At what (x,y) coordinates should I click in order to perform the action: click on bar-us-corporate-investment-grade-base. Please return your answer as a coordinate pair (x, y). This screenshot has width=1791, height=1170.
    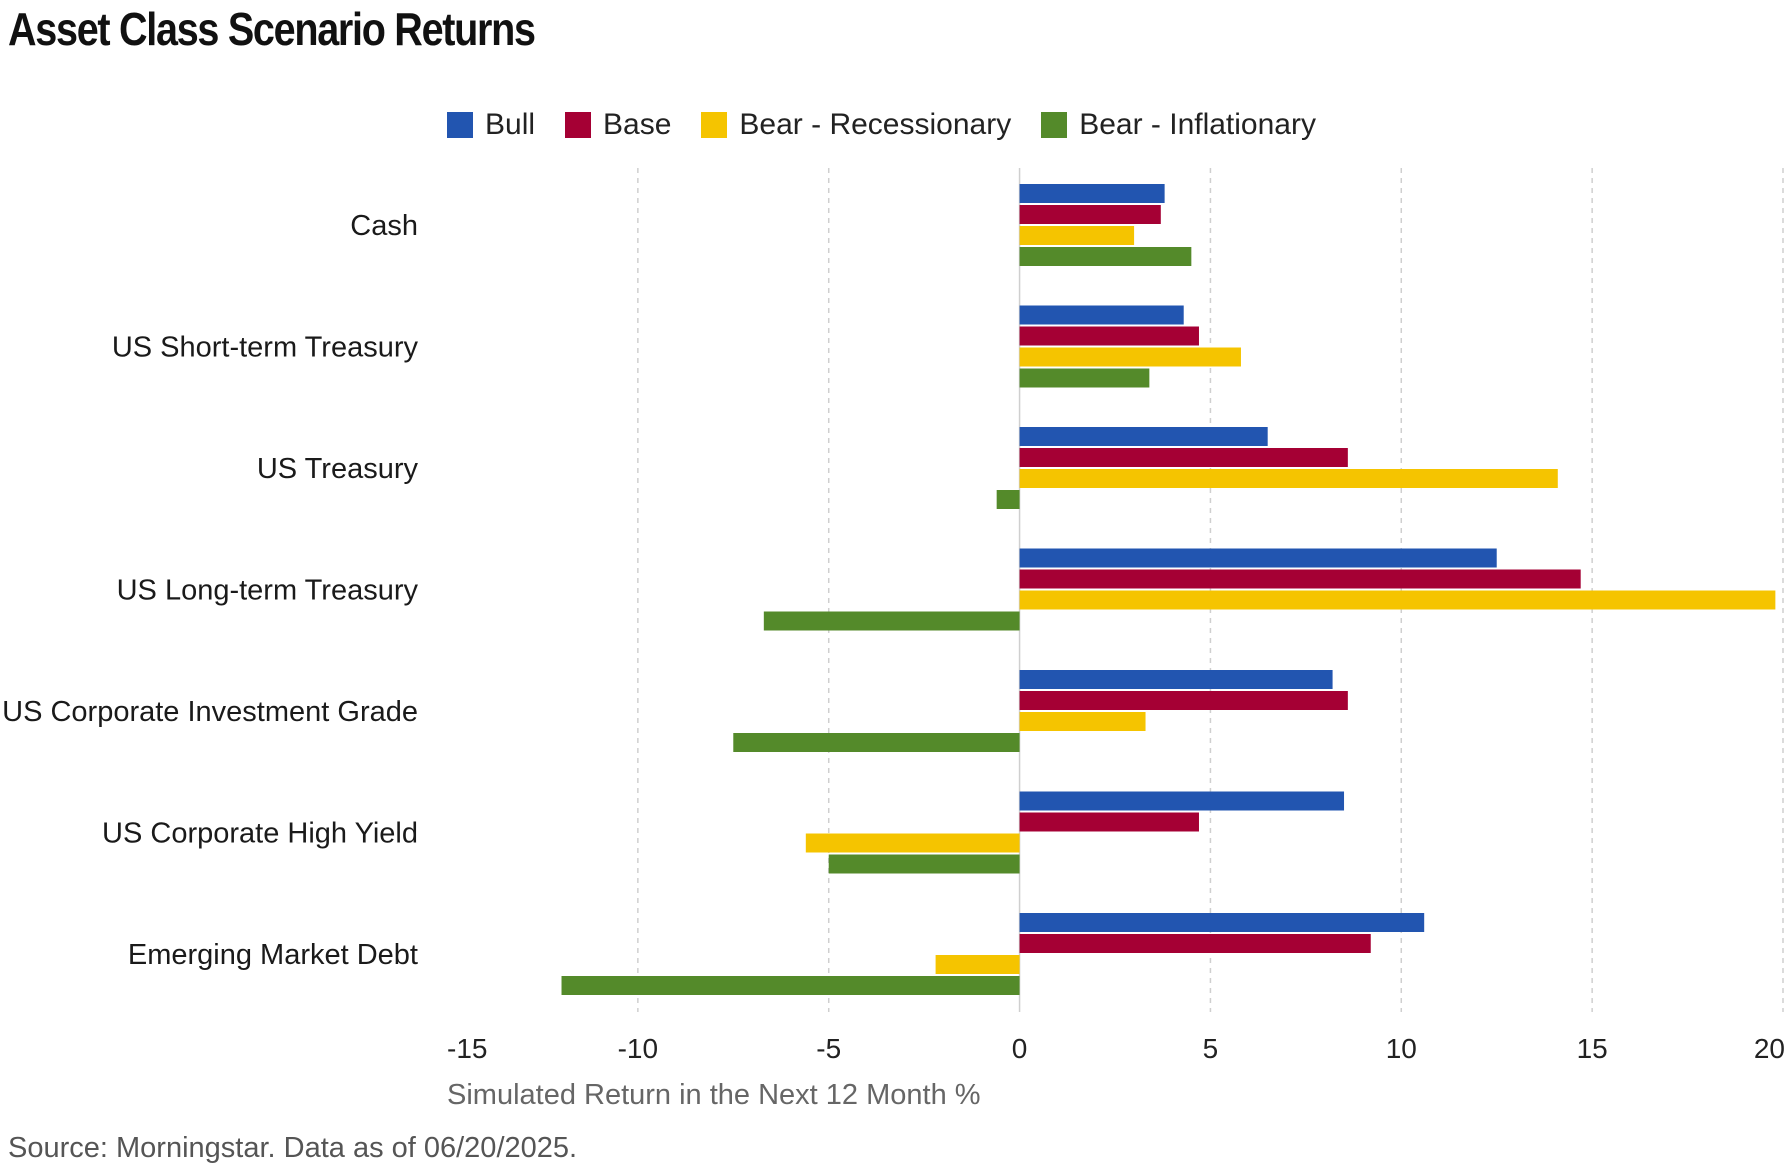
    Looking at the image, I should click on (1183, 700).